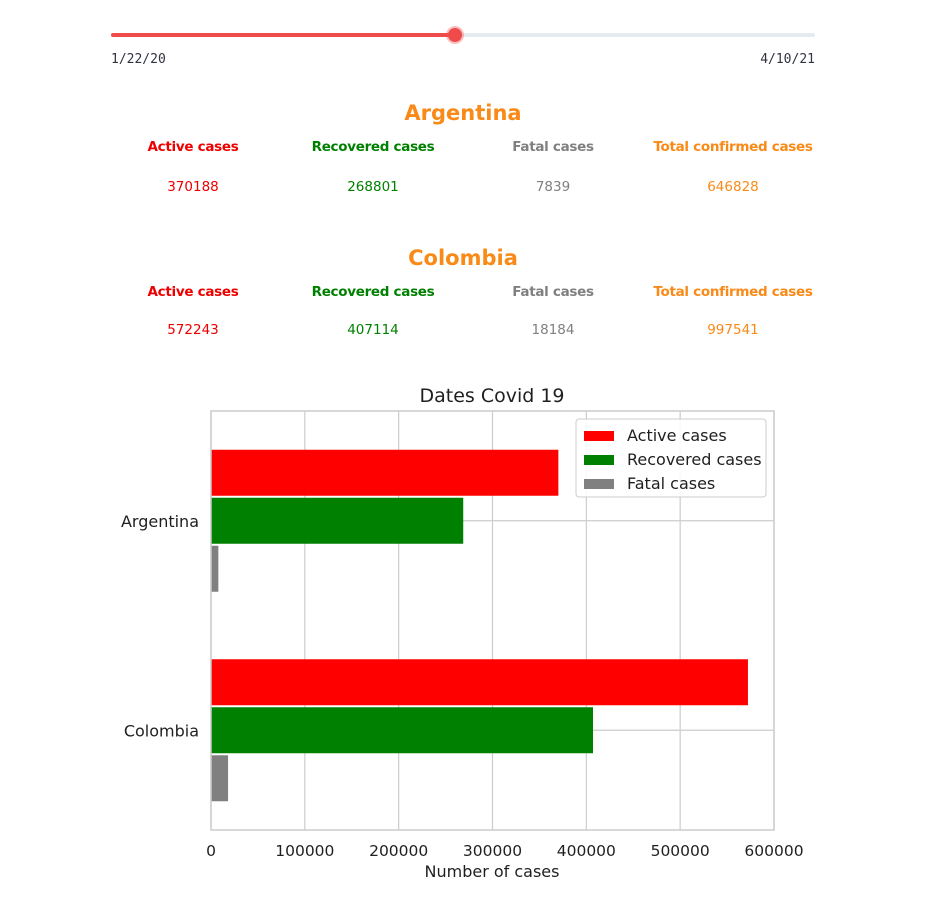 Image resolution: width=941 pixels, height=920 pixels. I want to click on bar-active-cases-colombia, so click(479, 682).